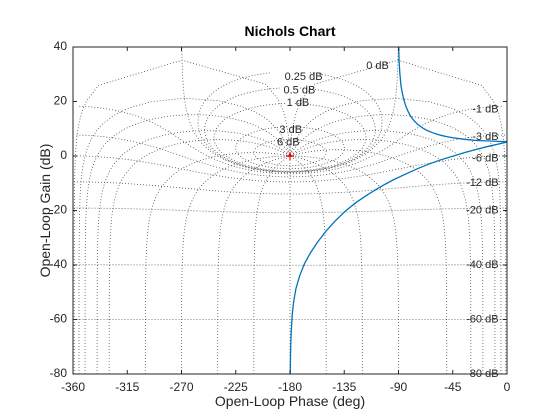 This screenshot has height=420, width=560. I want to click on grid-label: -60 dB, so click(482, 319).